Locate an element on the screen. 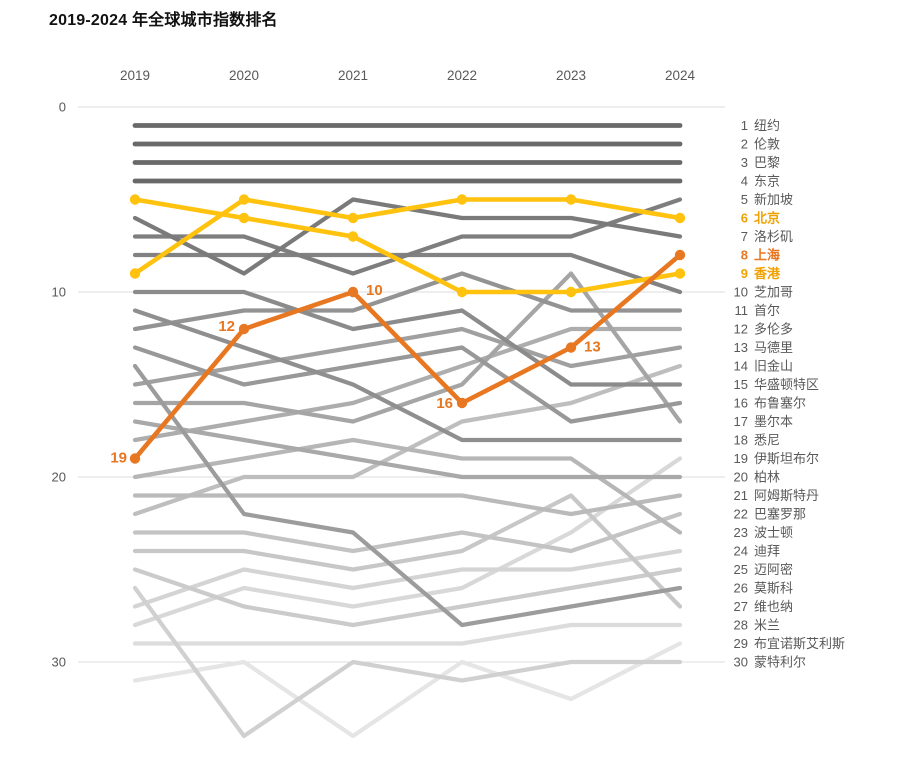  legend-rank-5: 5 is located at coordinates (744, 199).